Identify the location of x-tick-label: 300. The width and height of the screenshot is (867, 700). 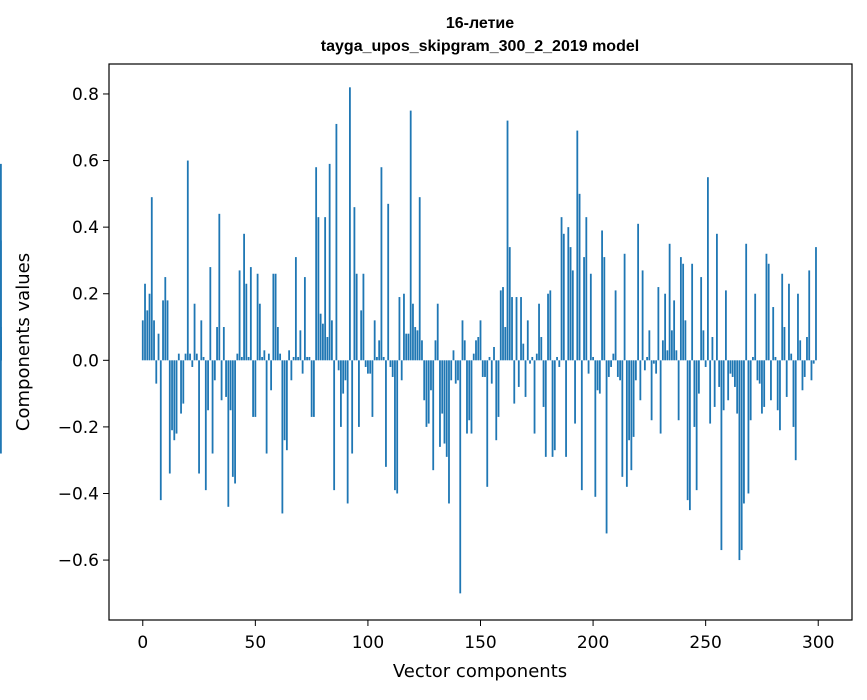
(818, 643).